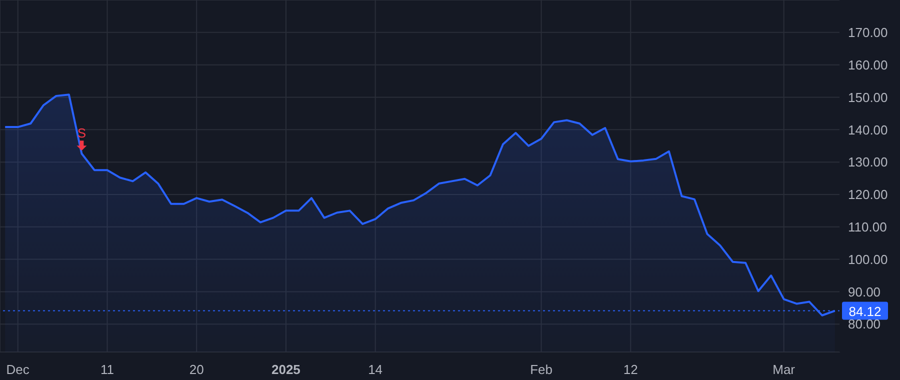  I want to click on x-tick-label: 11, so click(107, 369).